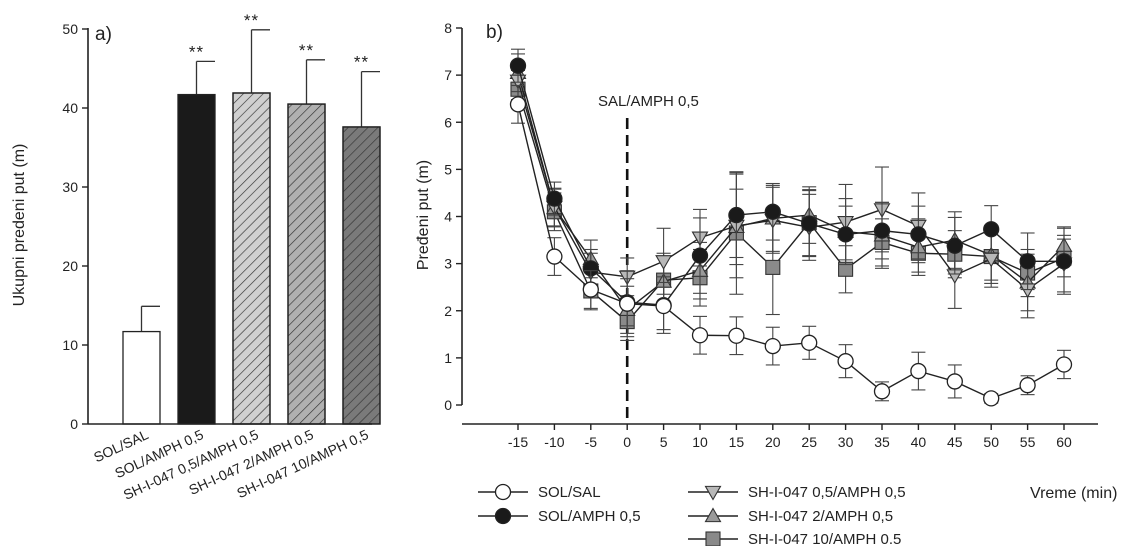  What do you see at coordinates (448, 264) in the screenshot?
I see `y-tick-label: 3` at bounding box center [448, 264].